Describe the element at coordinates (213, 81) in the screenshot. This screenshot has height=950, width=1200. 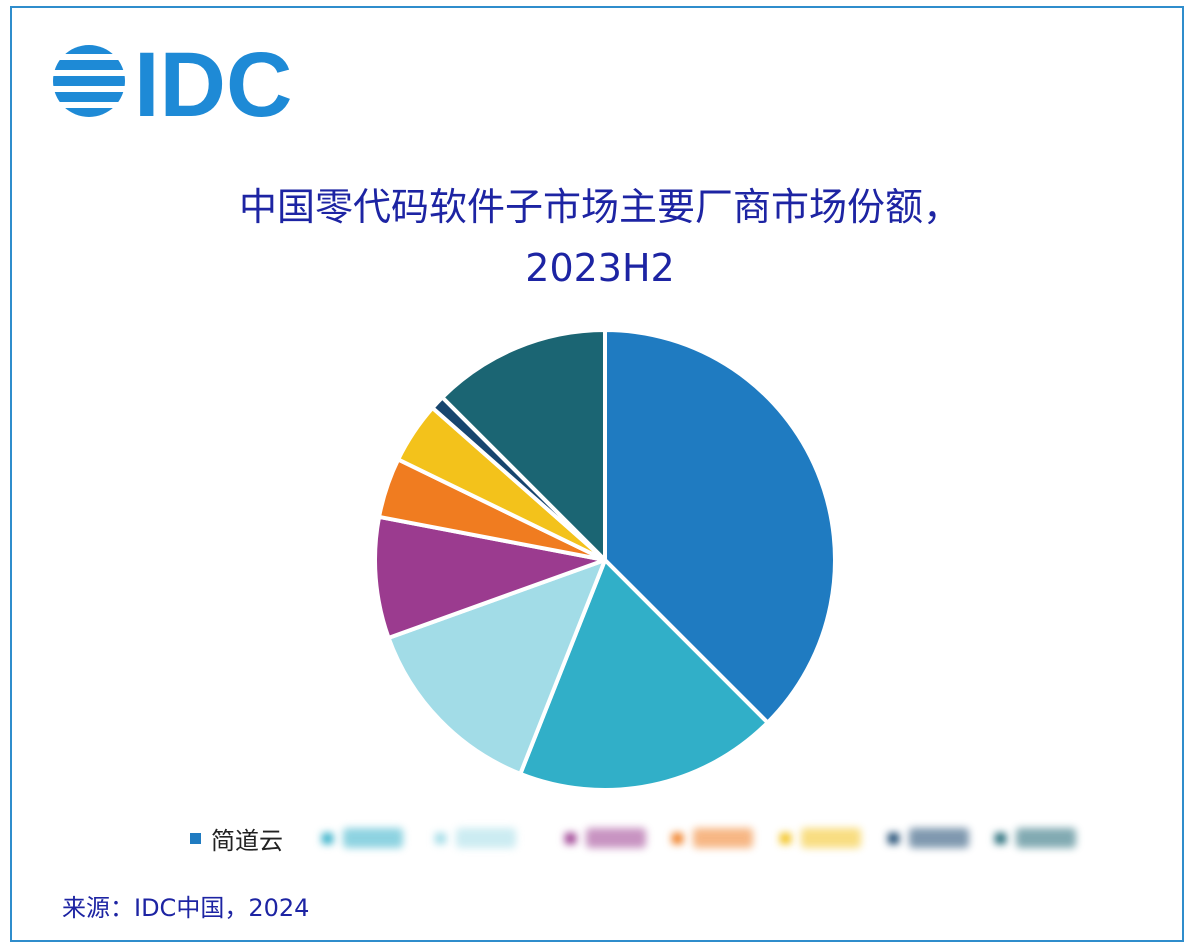
I see `logo-text: IDC` at that location.